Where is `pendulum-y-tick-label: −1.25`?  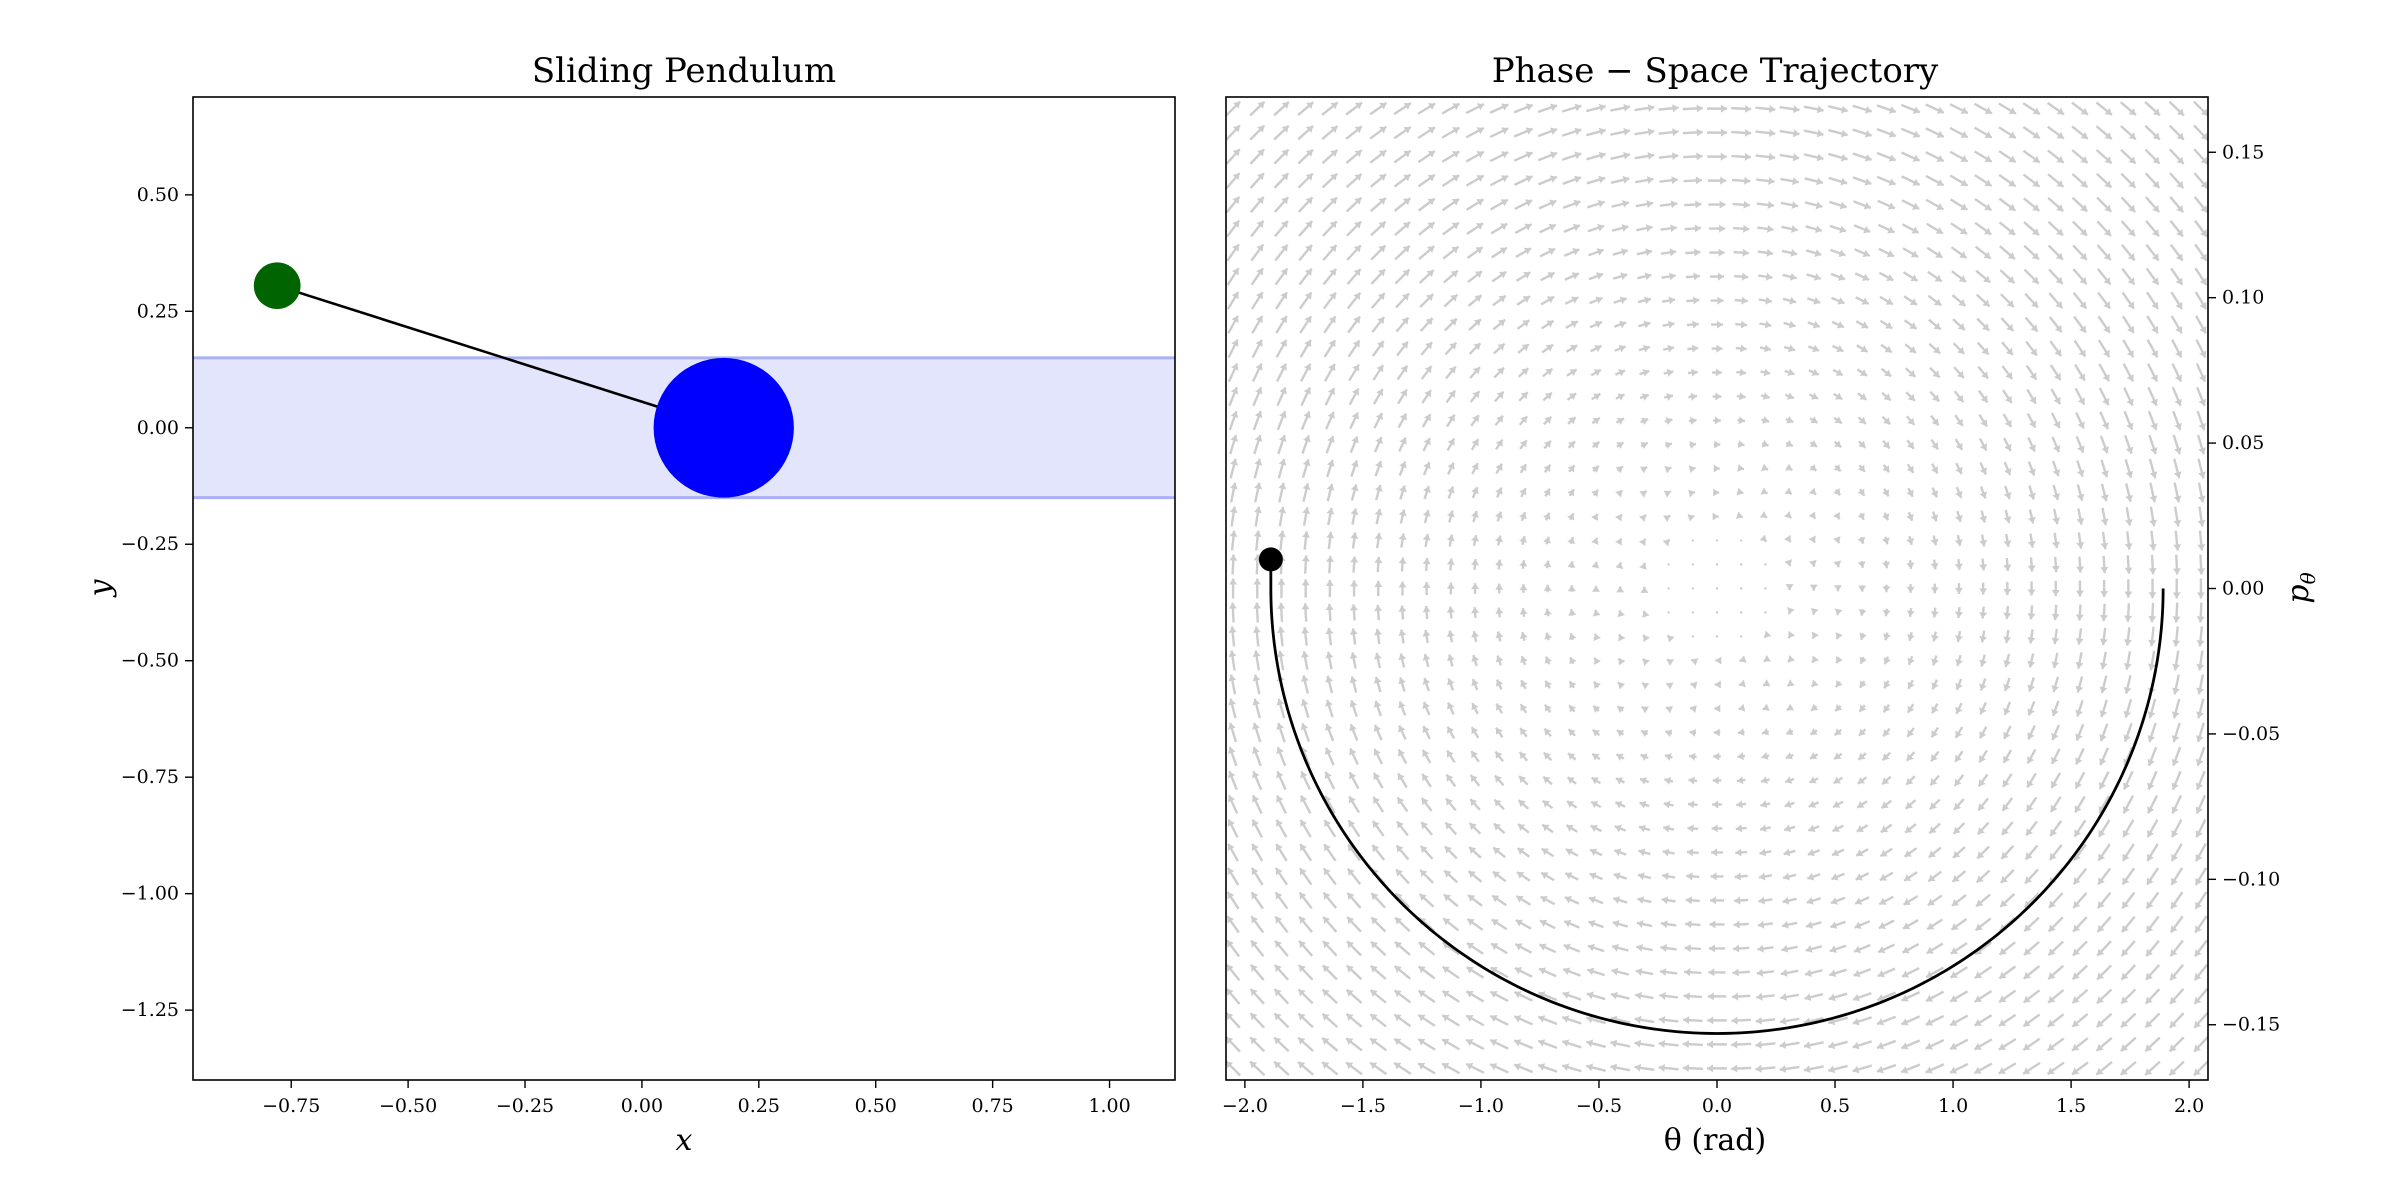 pendulum-y-tick-label: −1.25 is located at coordinates (150, 1010).